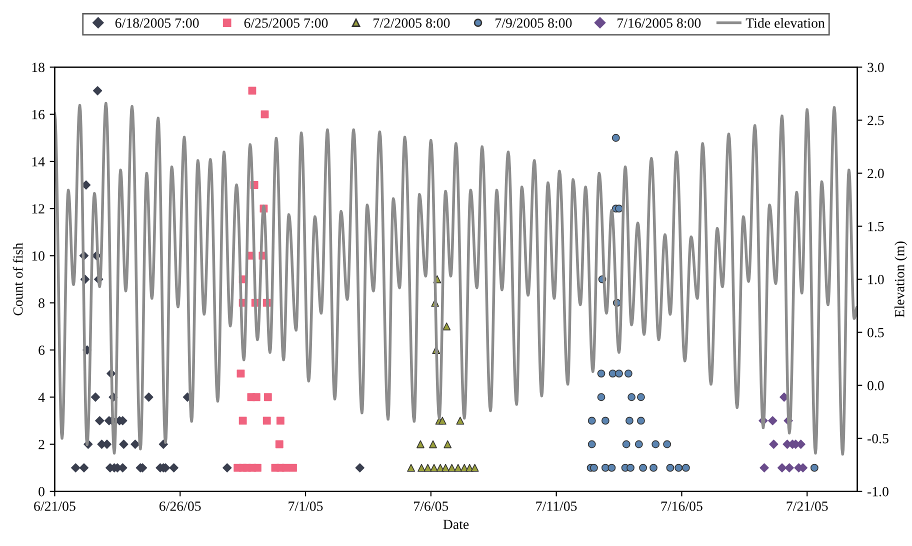  What do you see at coordinates (431, 506) in the screenshot?
I see `x-tick-label: 7/6/05` at bounding box center [431, 506].